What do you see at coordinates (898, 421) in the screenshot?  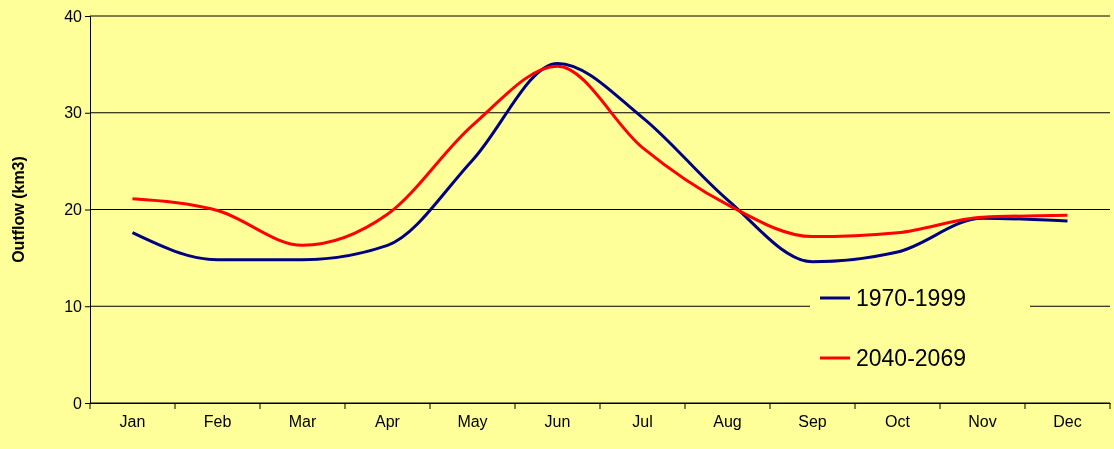 I see `x-tick-label: Oct` at bounding box center [898, 421].